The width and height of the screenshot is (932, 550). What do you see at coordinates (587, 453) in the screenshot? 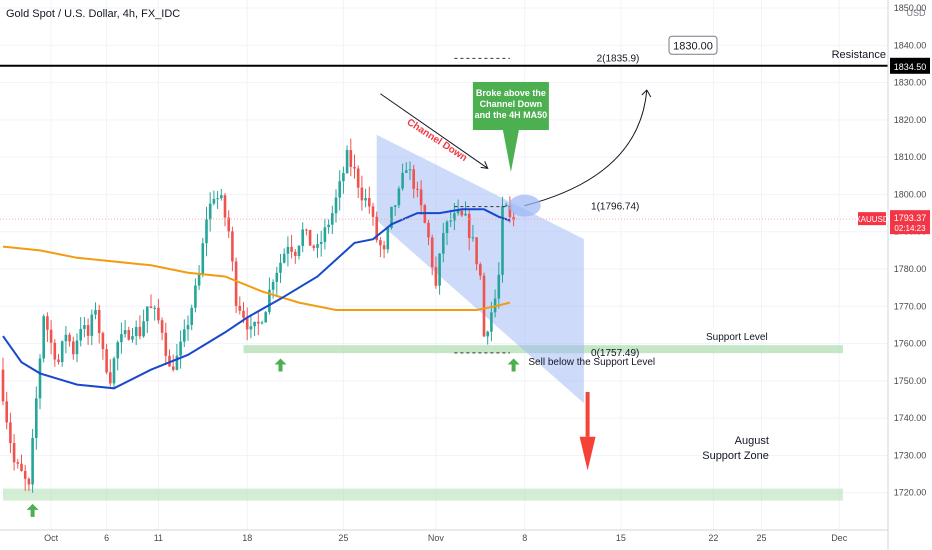
I see `red-arrow-head` at bounding box center [587, 453].